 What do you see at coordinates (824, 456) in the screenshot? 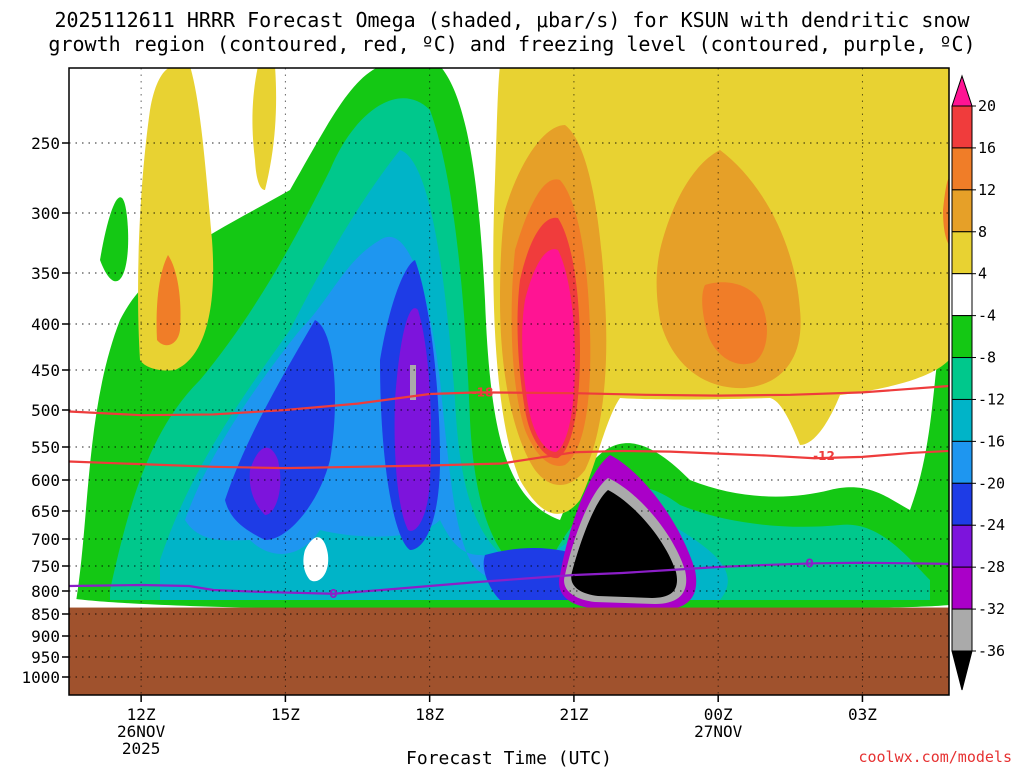
I see `label-minus12: -12` at bounding box center [824, 456].